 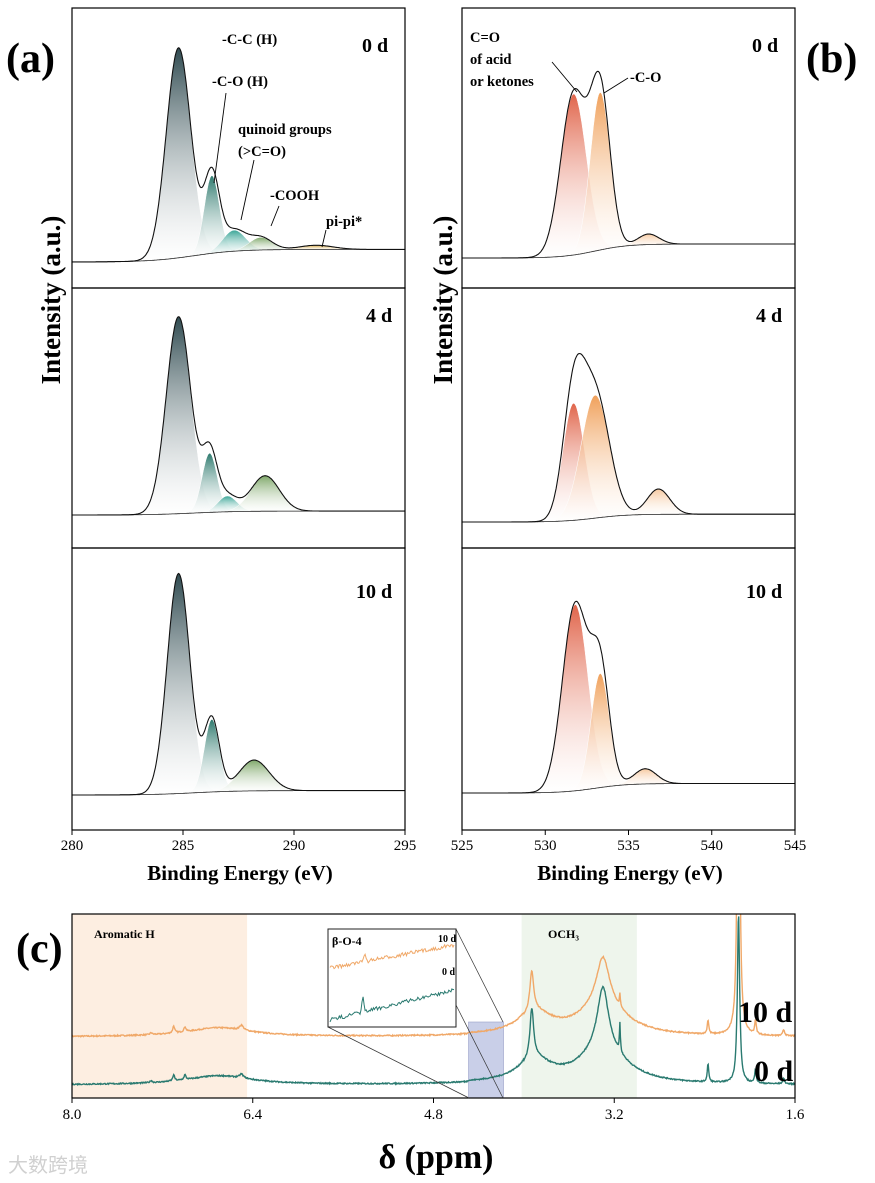 What do you see at coordinates (39, 949) in the screenshot?
I see `panel-label-c: (c)` at bounding box center [39, 949].